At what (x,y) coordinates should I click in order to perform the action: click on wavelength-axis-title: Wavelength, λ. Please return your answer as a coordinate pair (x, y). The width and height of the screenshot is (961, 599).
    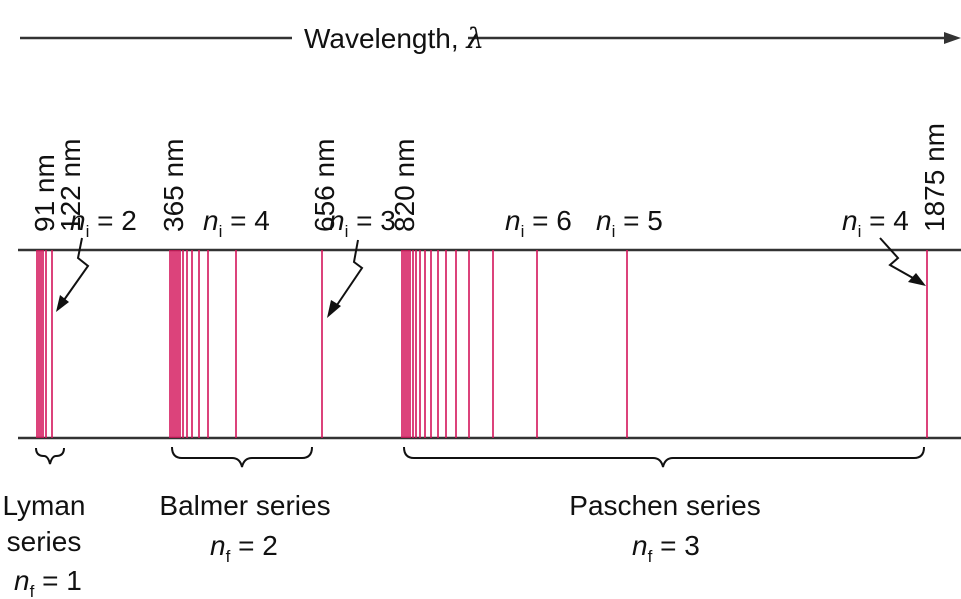
    Looking at the image, I should click on (394, 38).